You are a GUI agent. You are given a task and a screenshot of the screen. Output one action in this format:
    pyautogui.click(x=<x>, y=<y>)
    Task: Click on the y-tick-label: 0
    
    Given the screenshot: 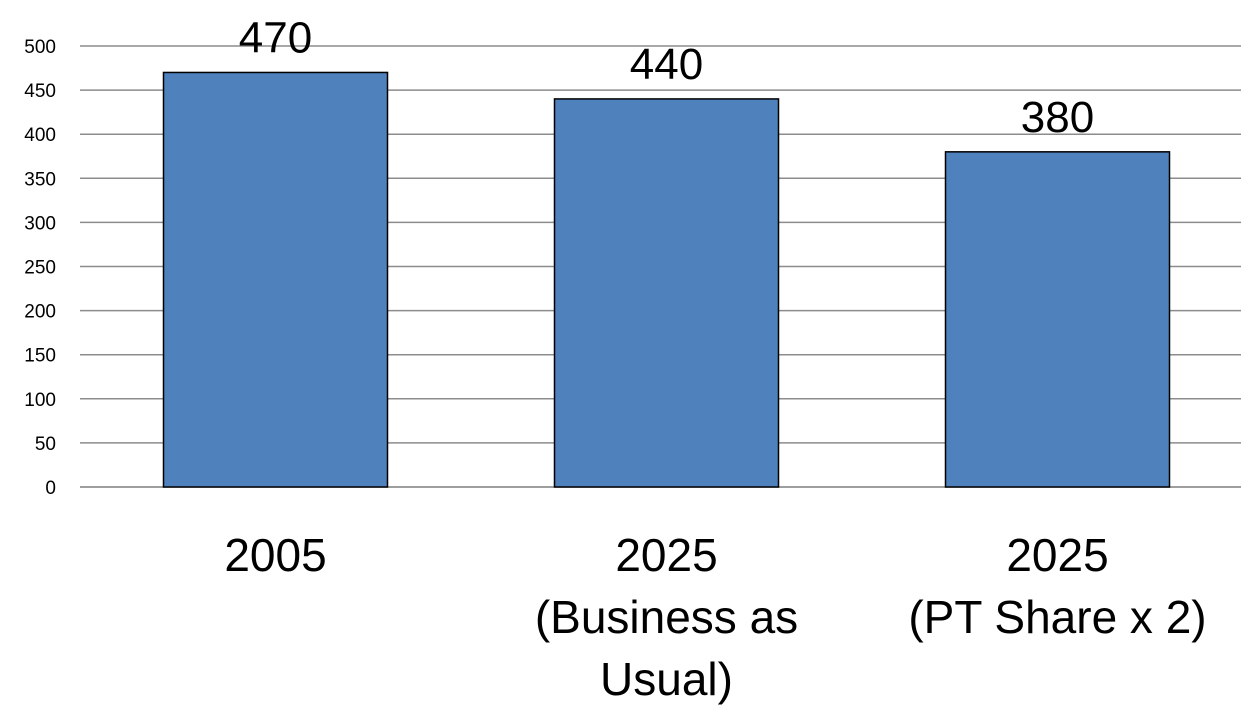 What is the action you would take?
    pyautogui.click(x=50, y=488)
    